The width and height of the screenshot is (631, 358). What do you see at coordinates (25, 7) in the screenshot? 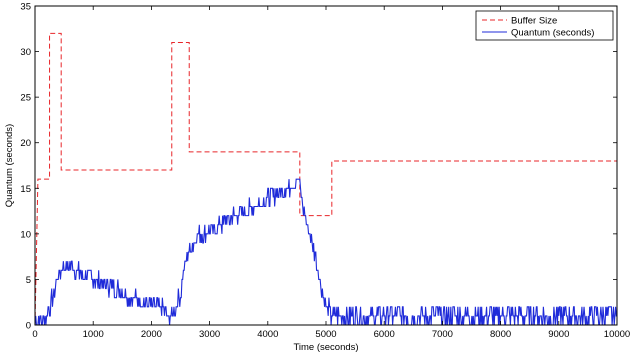
I see `y-tick-label-35: 35` at bounding box center [25, 7].